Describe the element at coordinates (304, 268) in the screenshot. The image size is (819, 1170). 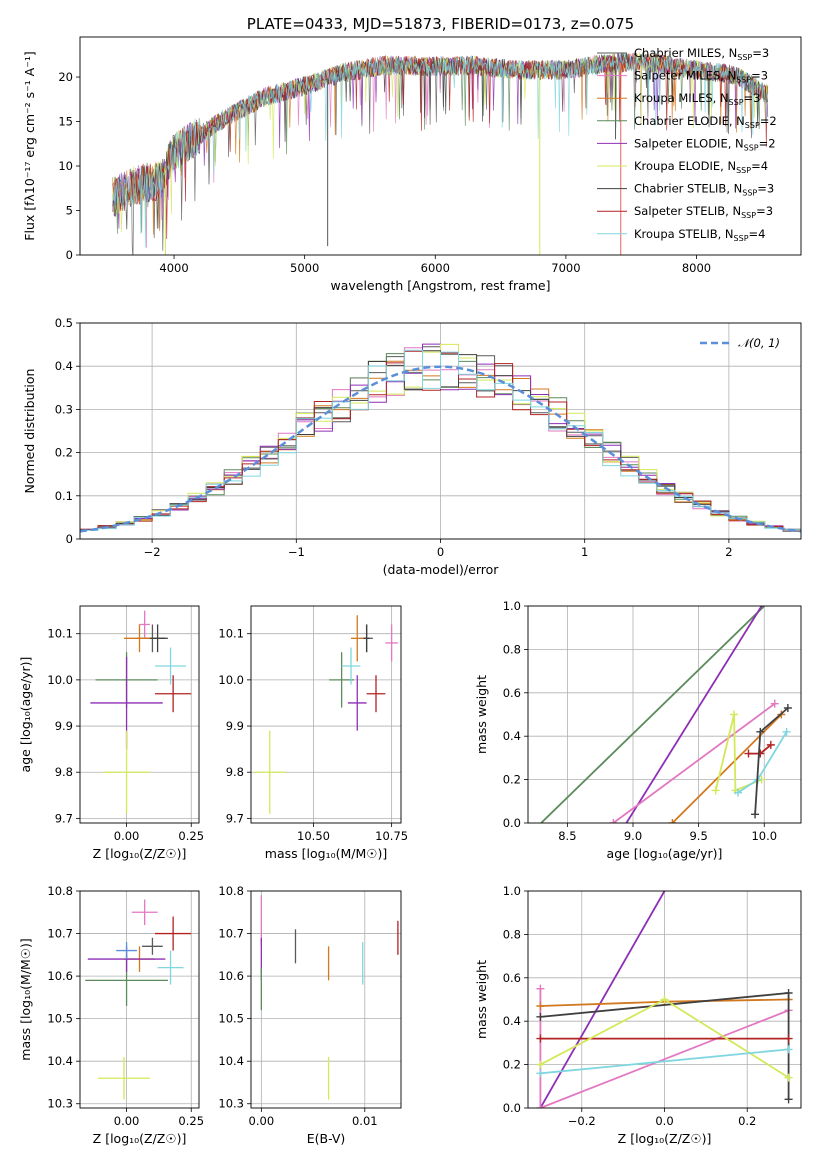
I see `x-tick-label: 5000` at that location.